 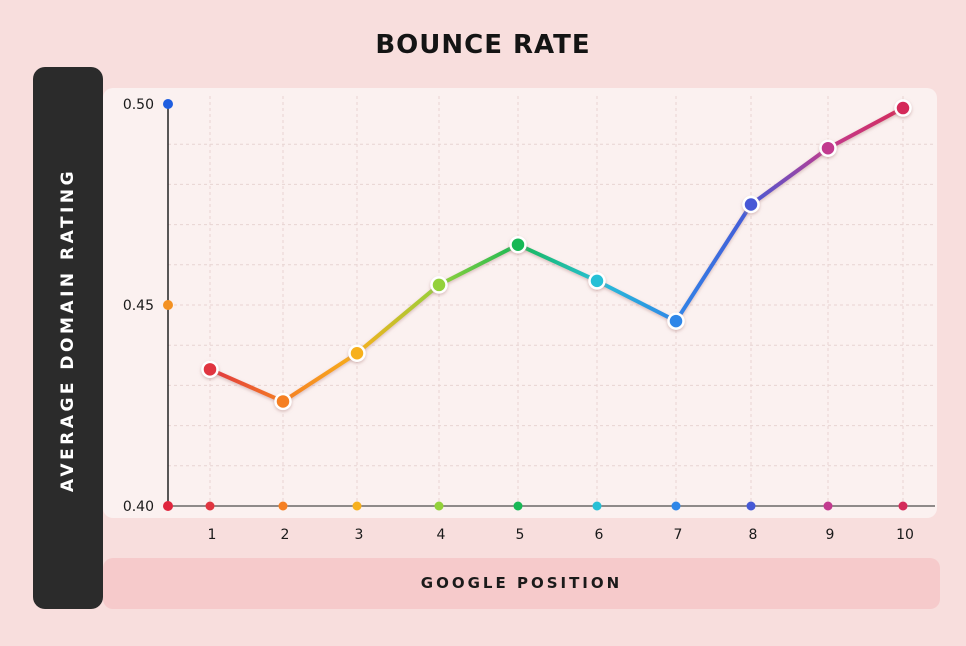 What do you see at coordinates (599, 535) in the screenshot?
I see `x-tick-label-6: 6` at bounding box center [599, 535].